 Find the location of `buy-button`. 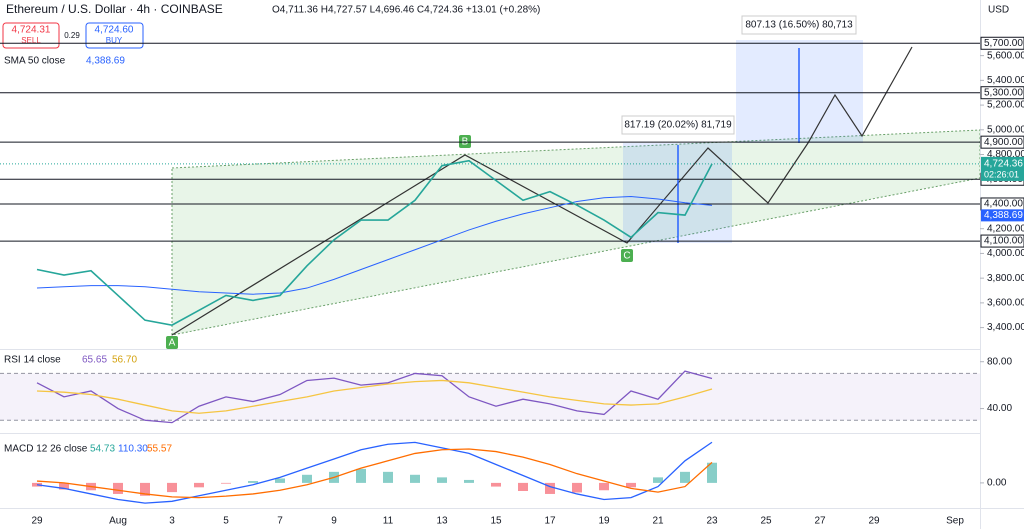

buy-button is located at coordinates (114, 35).